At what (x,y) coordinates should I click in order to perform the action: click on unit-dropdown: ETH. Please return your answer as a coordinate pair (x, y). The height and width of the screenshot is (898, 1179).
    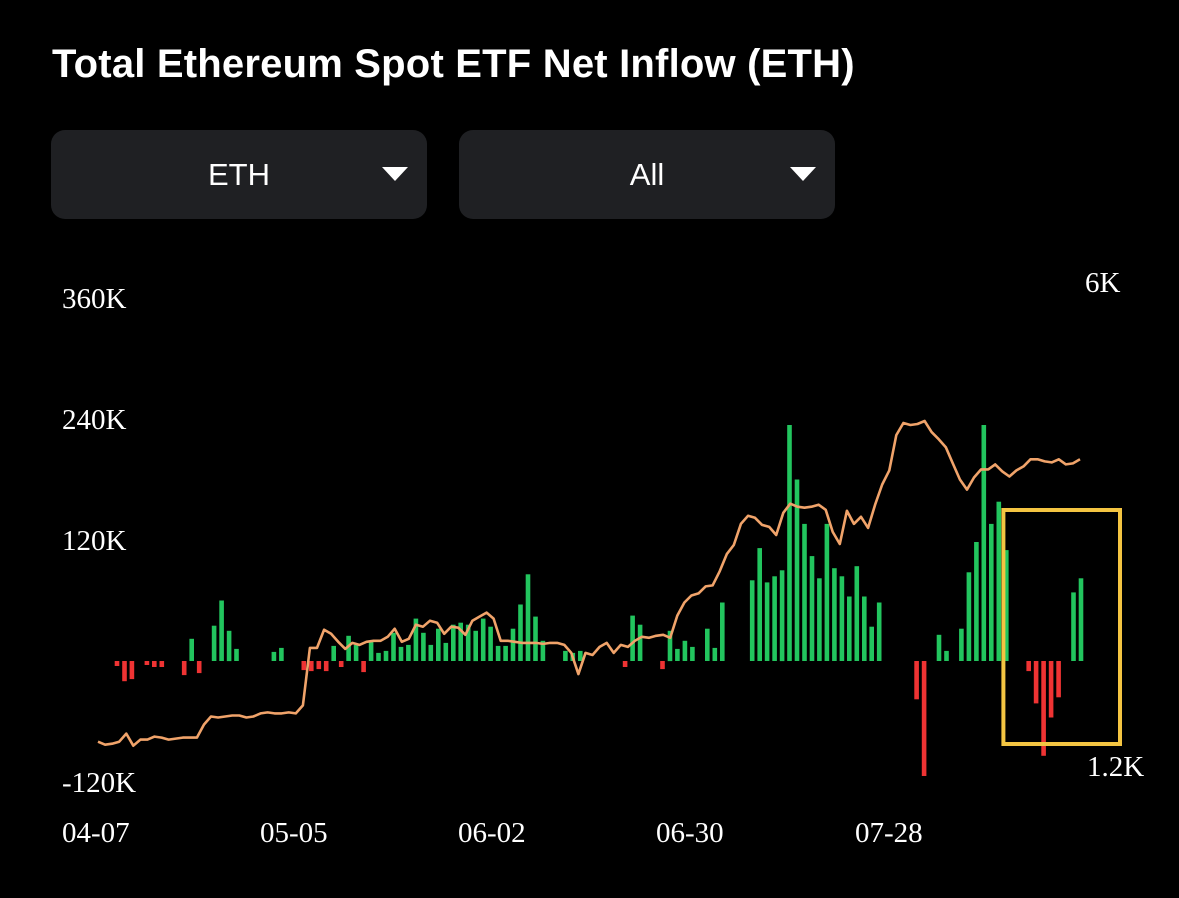
    Looking at the image, I should click on (239, 174).